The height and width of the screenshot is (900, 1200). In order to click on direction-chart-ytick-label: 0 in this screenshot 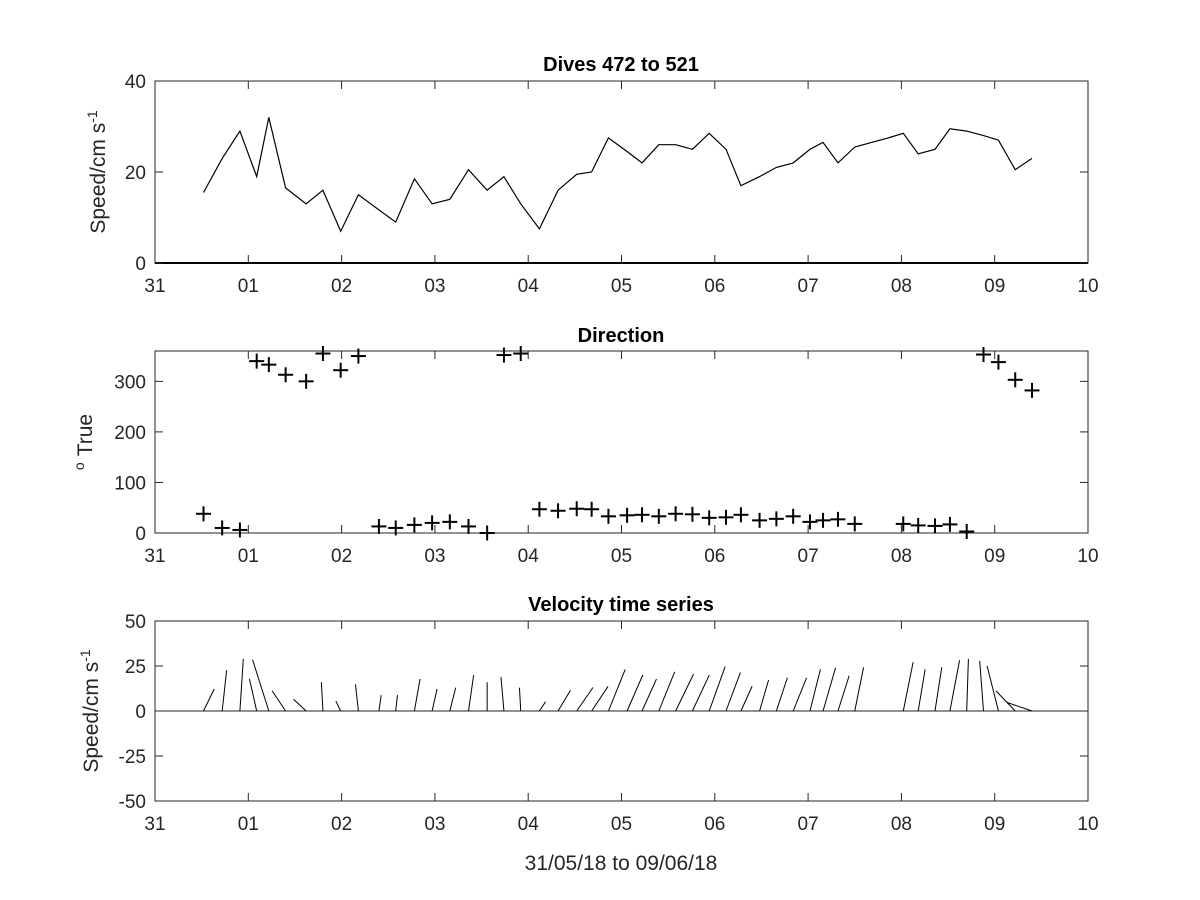, I will do `click(140, 534)`.